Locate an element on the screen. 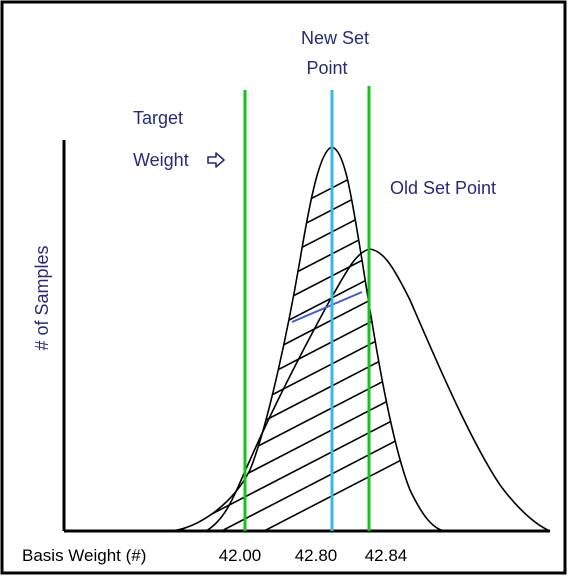 This screenshot has height=576, width=568. target-weight-label-line2: Weight is located at coordinates (161, 160).